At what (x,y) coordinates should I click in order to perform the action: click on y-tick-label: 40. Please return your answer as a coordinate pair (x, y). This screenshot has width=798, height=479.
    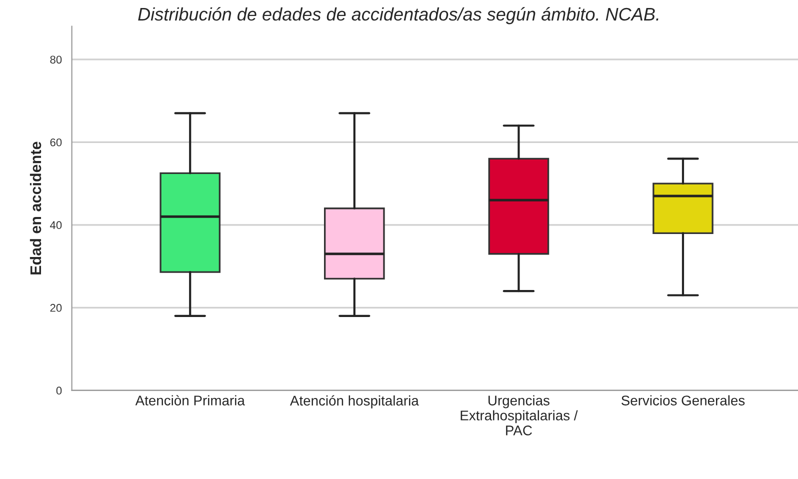
    Looking at the image, I should click on (56, 225).